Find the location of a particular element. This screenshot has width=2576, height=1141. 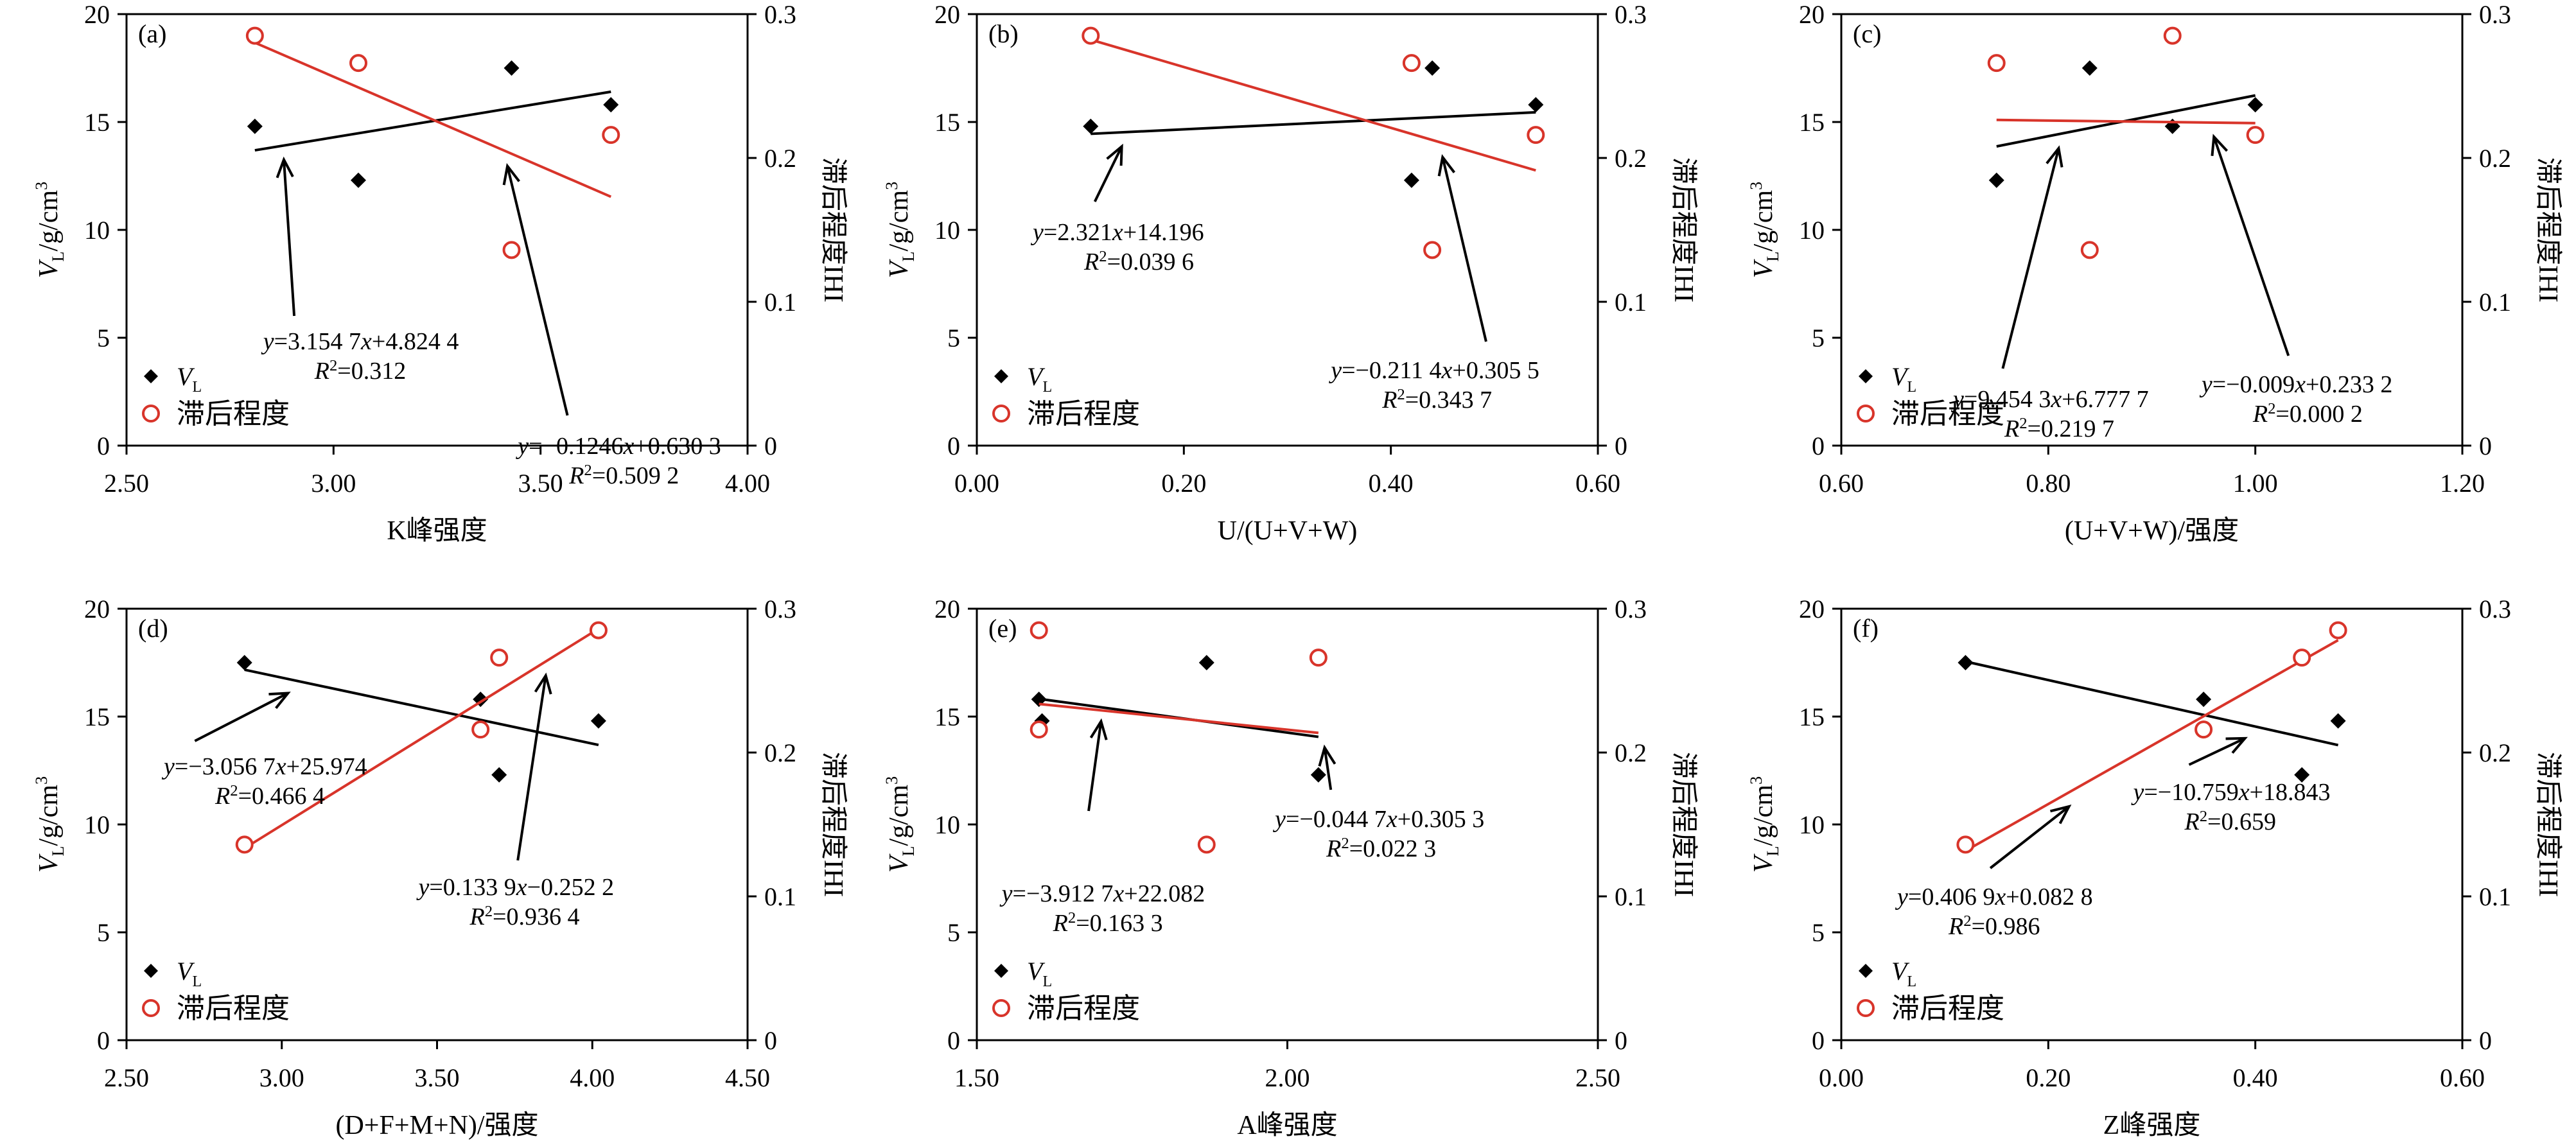

vl-fit-r2: R2=0.163 3 is located at coordinates (1108, 923).